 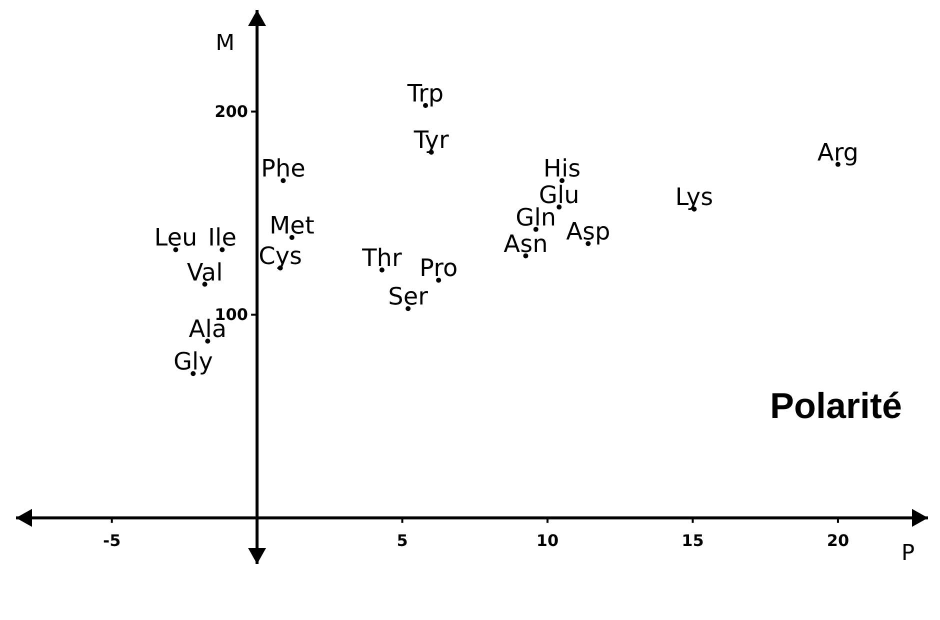 What do you see at coordinates (291, 226) in the screenshot?
I see `data-label: Met` at bounding box center [291, 226].